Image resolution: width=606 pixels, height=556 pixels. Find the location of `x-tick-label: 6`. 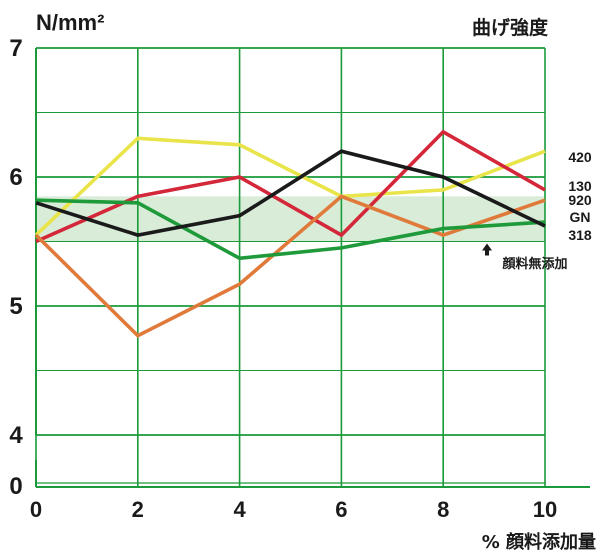

x-tick-label: 6 is located at coordinates (341, 509).